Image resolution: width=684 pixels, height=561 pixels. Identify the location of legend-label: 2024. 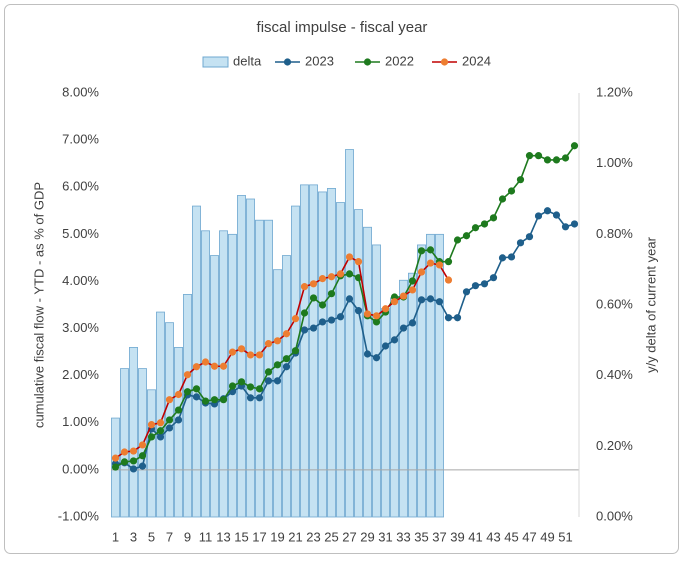
(476, 60).